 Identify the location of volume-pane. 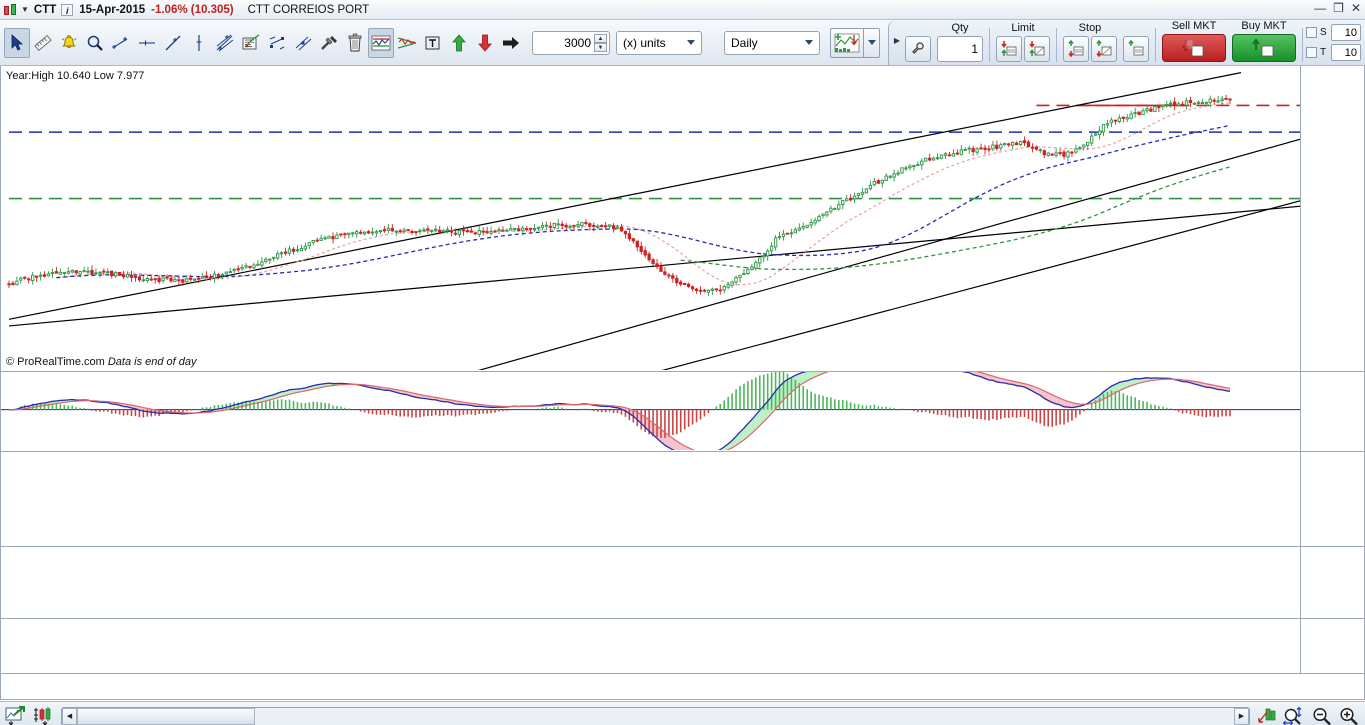
(682, 646).